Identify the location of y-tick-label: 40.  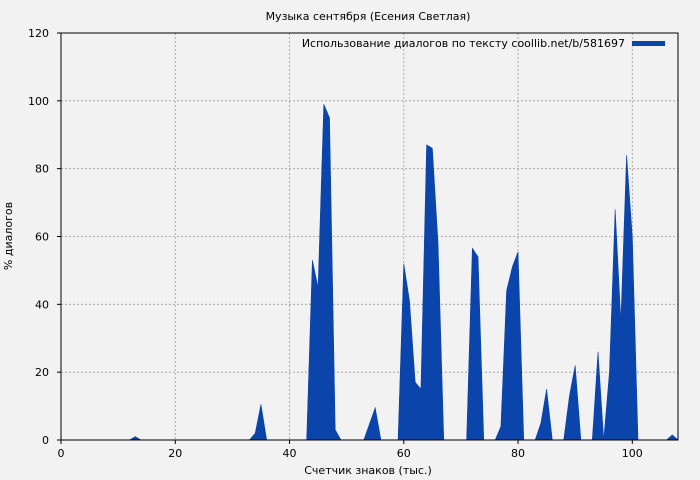
(42, 304).